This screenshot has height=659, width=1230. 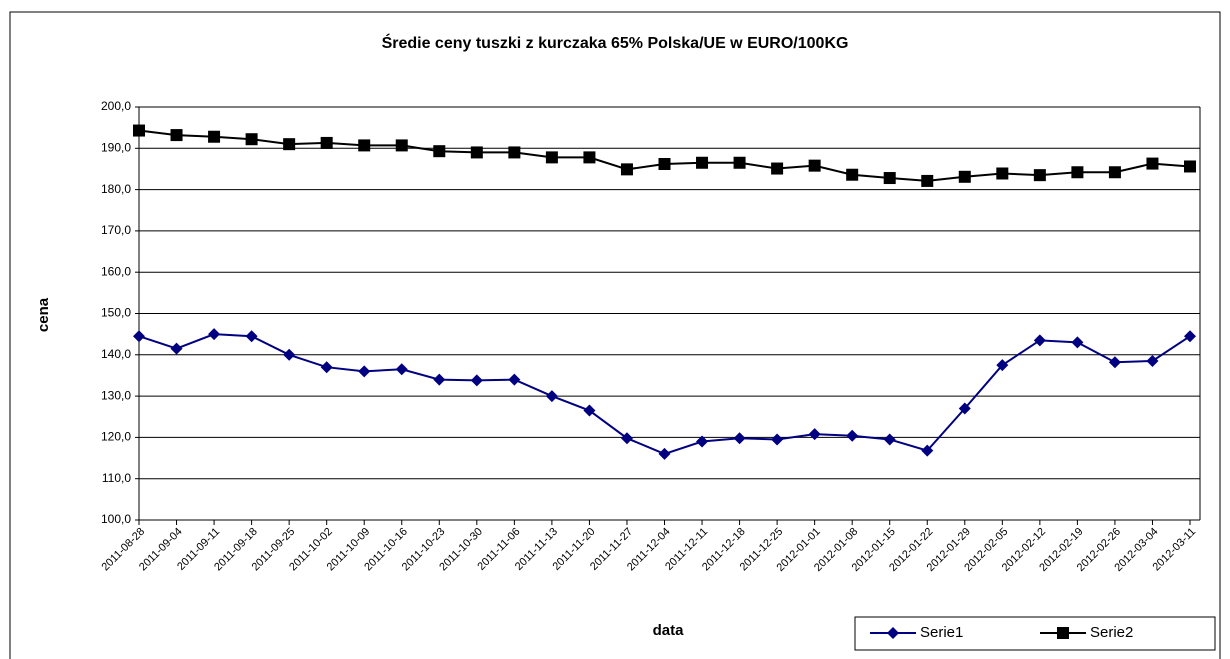 I want to click on legend-label: Serie1, so click(x=941, y=632).